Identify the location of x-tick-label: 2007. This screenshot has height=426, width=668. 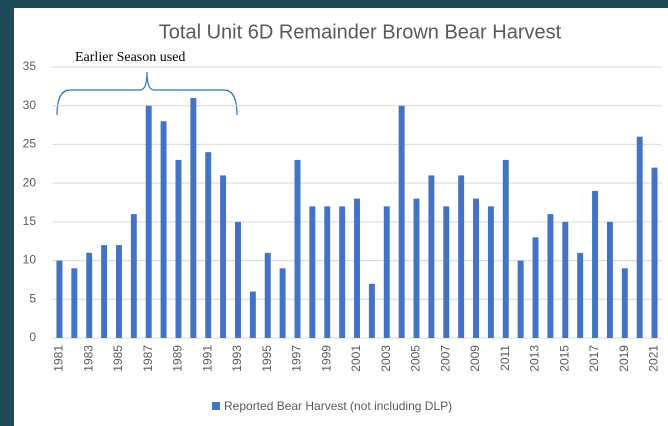
(445, 358).